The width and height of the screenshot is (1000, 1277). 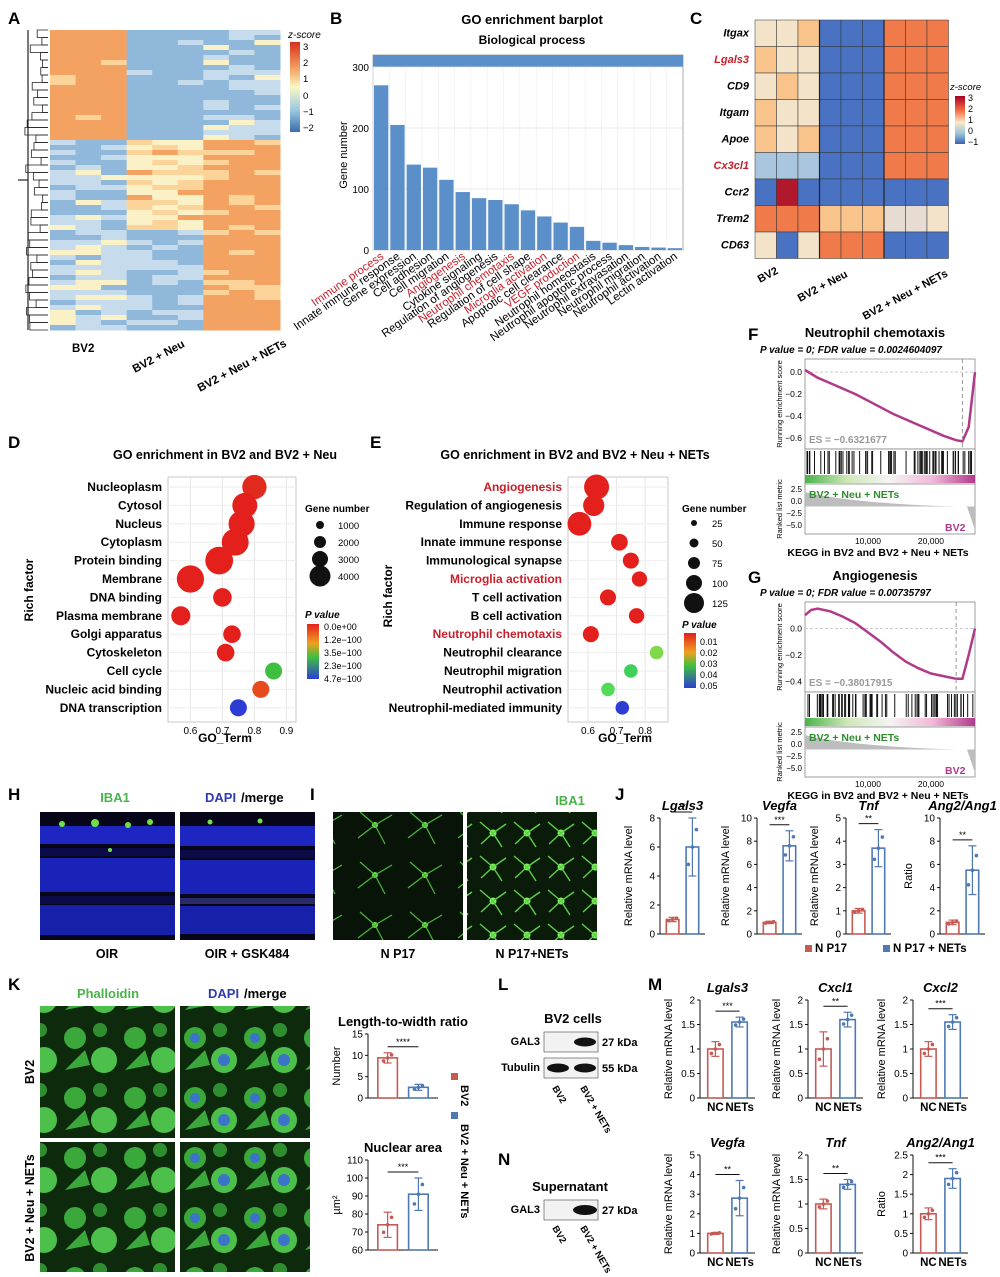 What do you see at coordinates (970, 98) in the screenshot?
I see `scale-tick: 3` at bounding box center [970, 98].